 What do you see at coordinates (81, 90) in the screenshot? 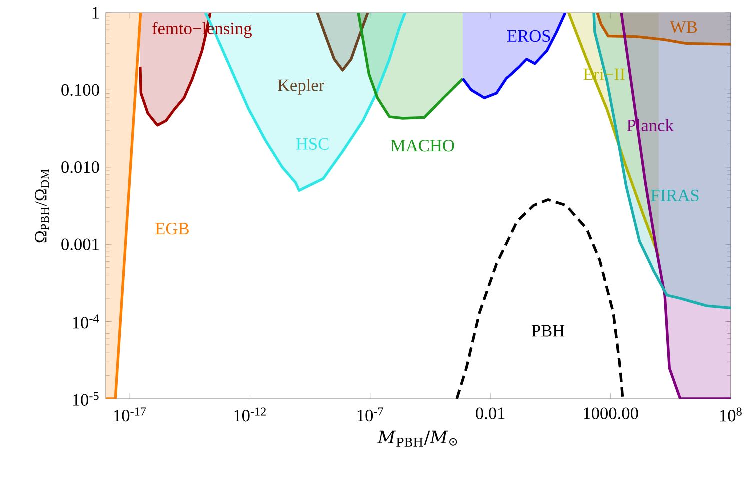
I see `y-tick-label: 0.100` at bounding box center [81, 90].